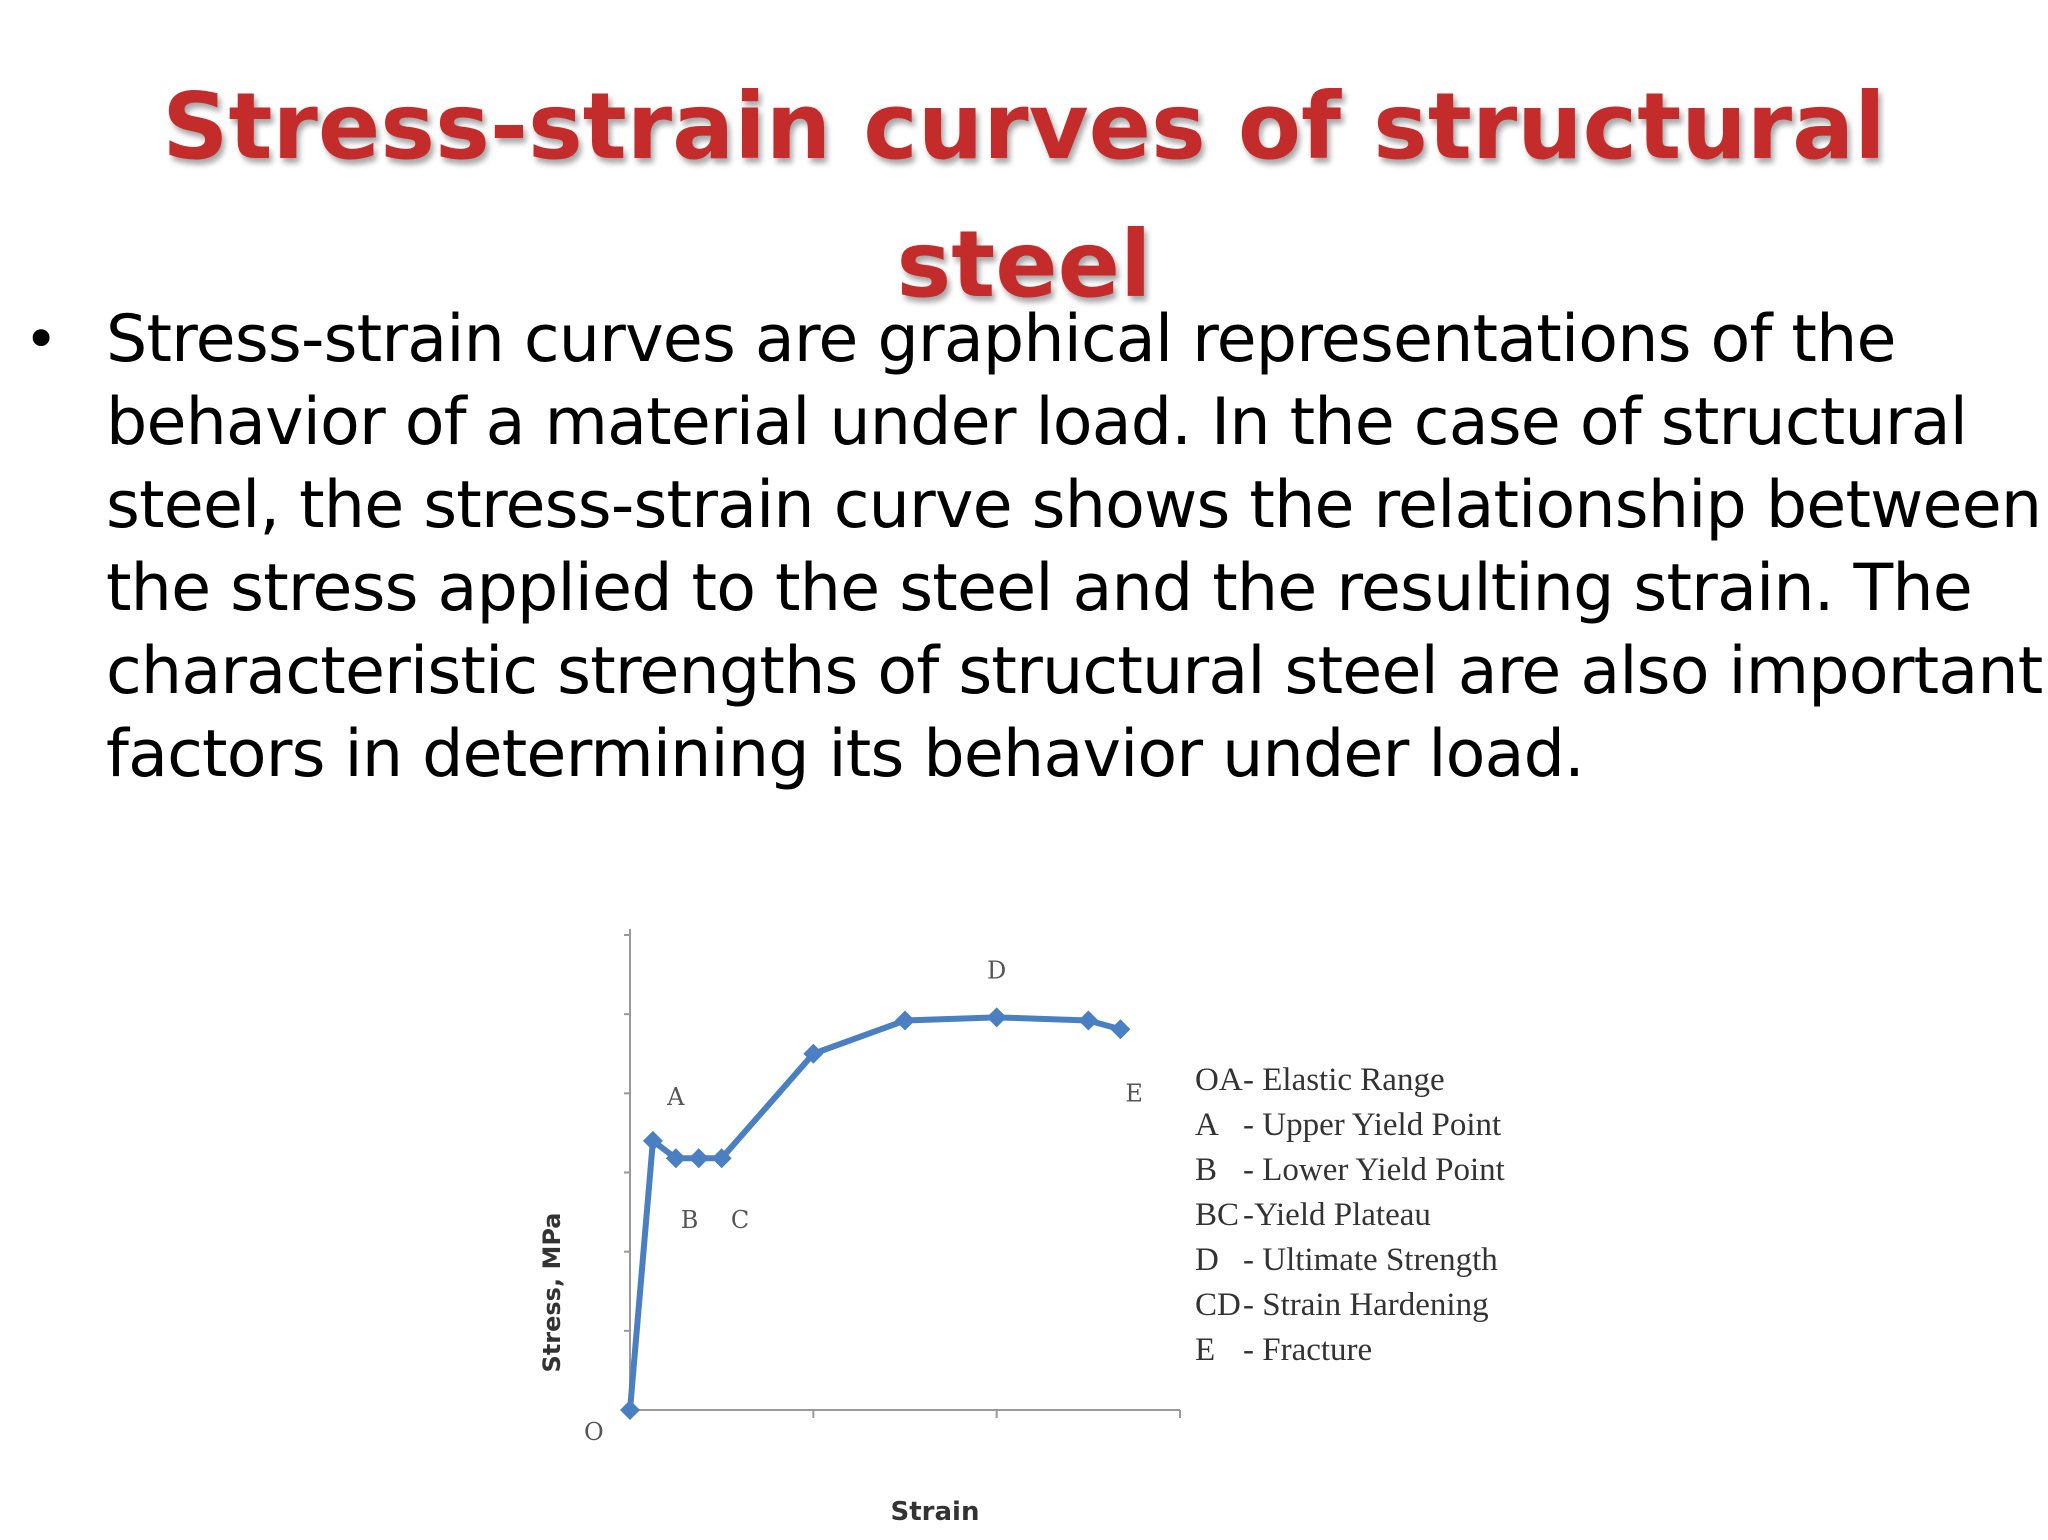 The width and height of the screenshot is (2048, 1540). Describe the element at coordinates (1308, 1350) in the screenshot. I see `legend-text: - Fracture` at that location.